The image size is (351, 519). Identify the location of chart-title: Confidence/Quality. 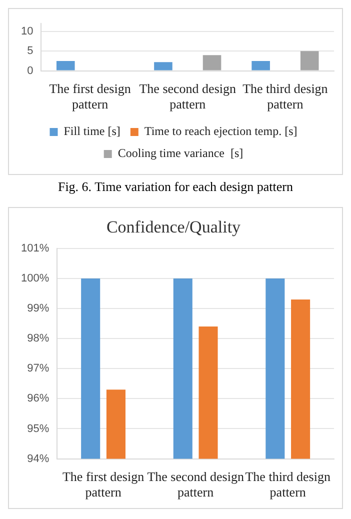
(174, 227).